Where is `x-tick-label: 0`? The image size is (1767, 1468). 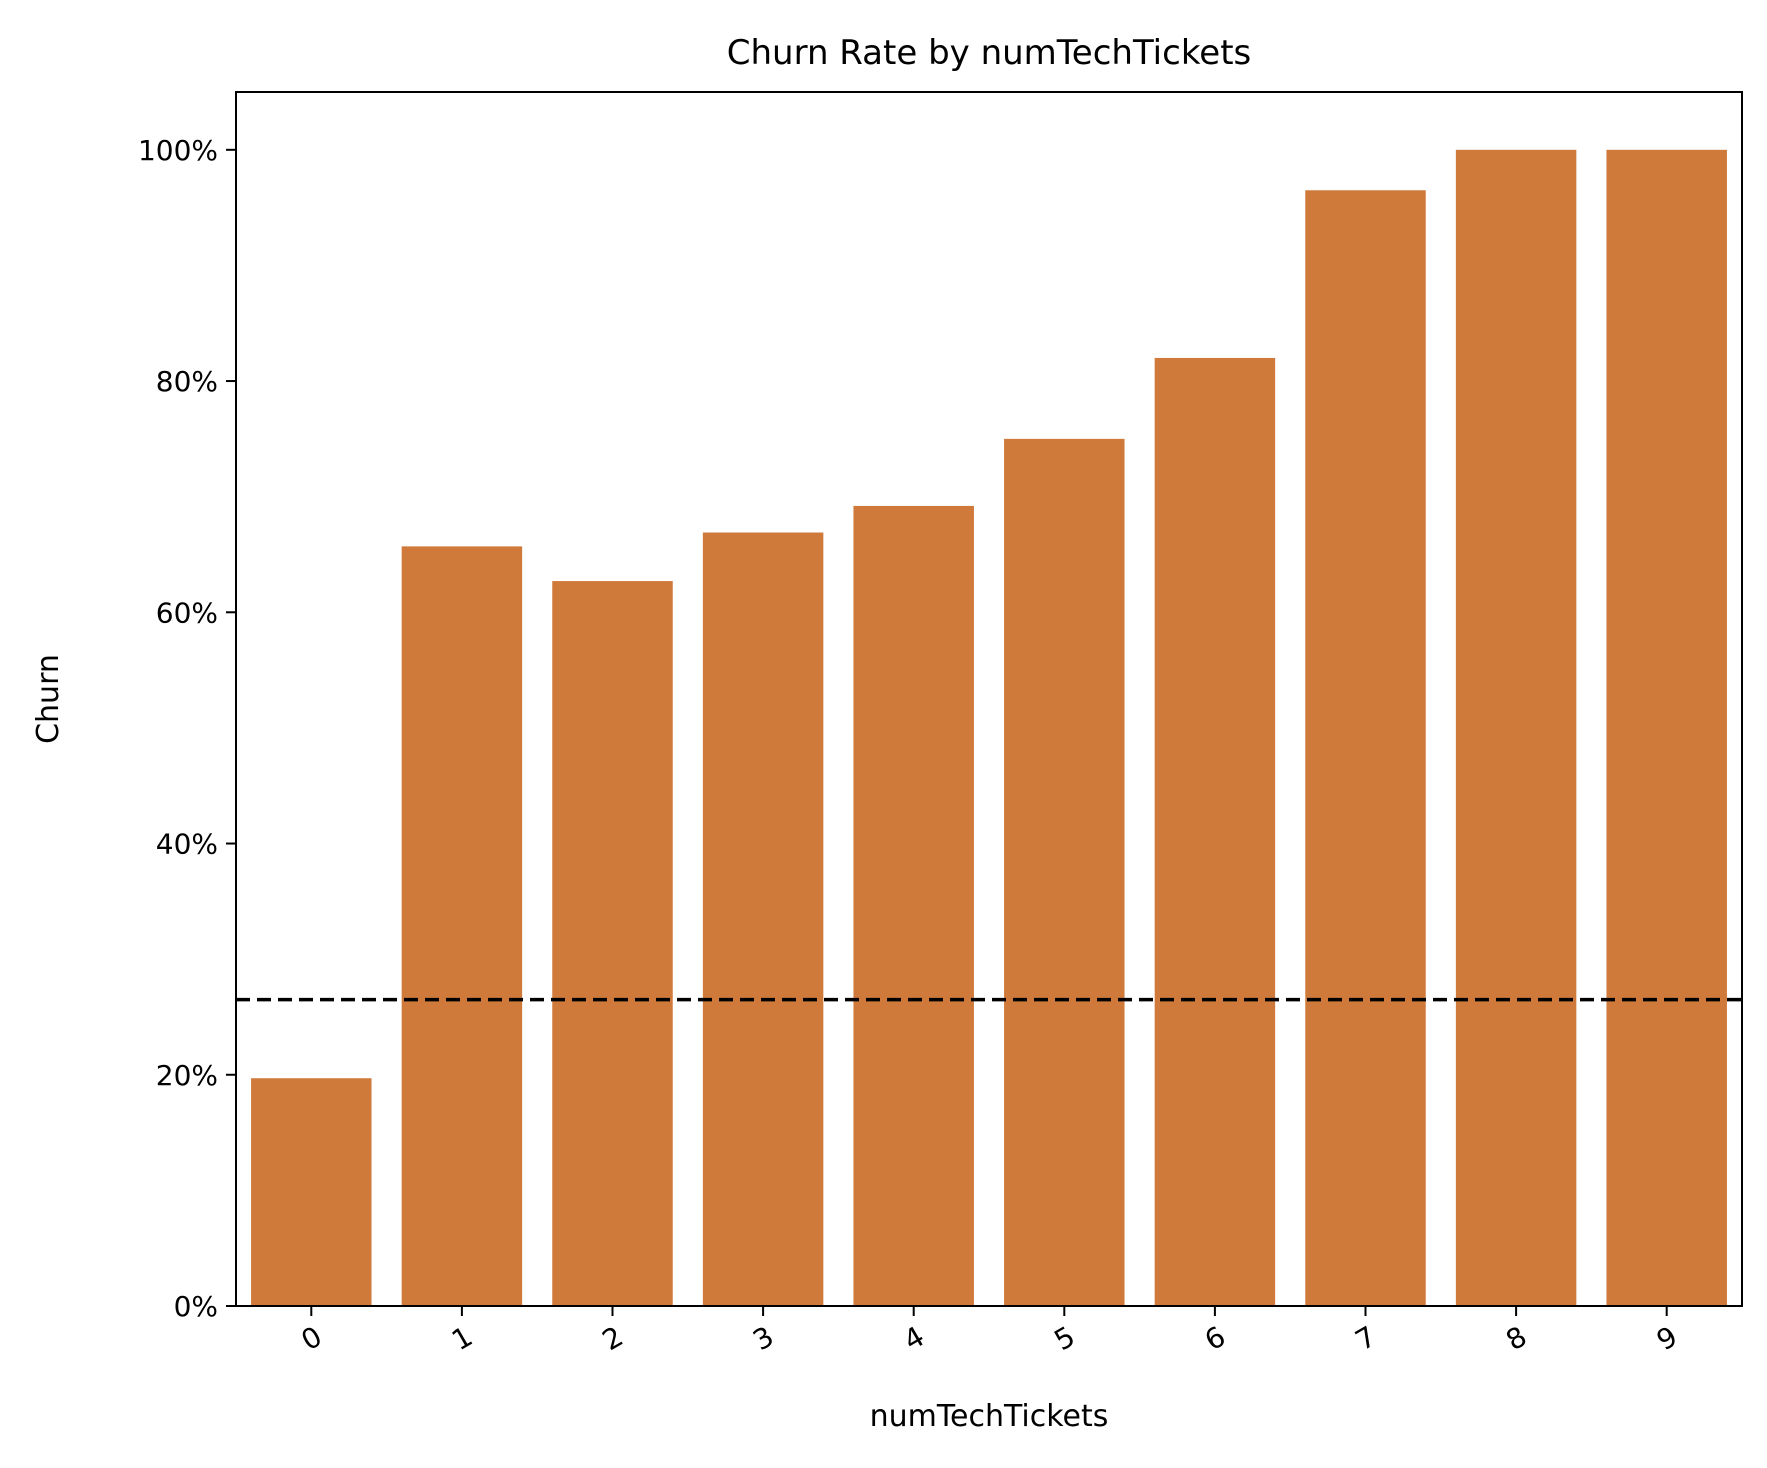
x-tick-label: 0 is located at coordinates (312, 1338).